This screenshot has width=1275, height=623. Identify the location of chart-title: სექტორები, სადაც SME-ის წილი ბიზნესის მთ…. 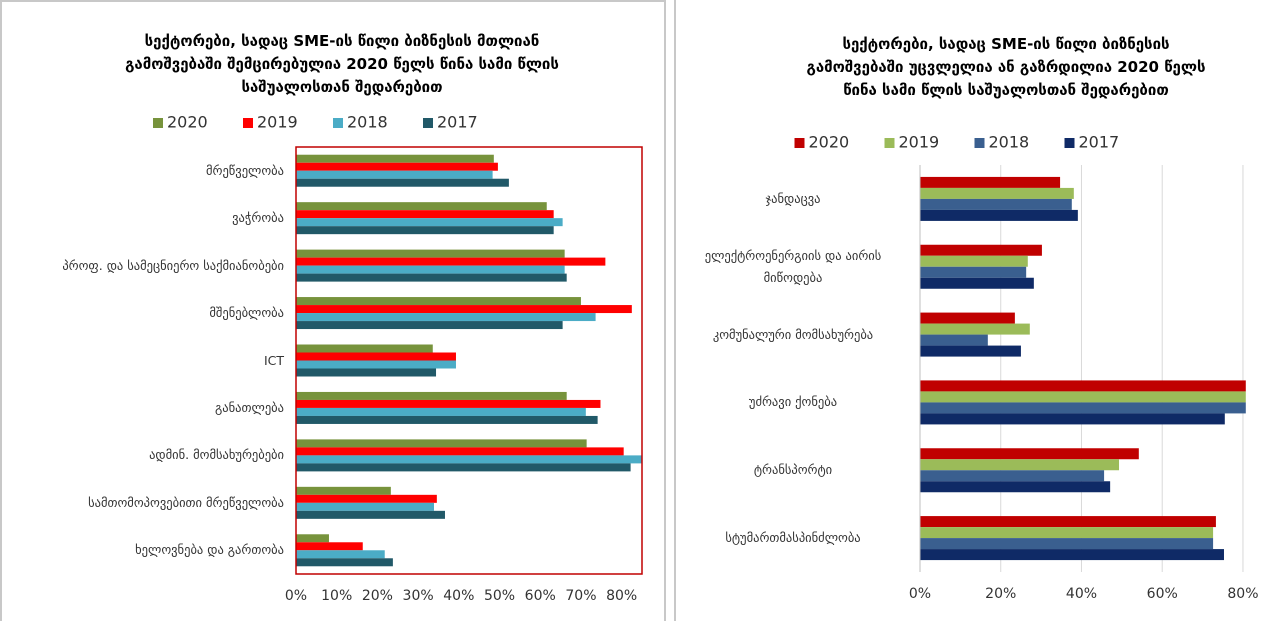
(342, 64).